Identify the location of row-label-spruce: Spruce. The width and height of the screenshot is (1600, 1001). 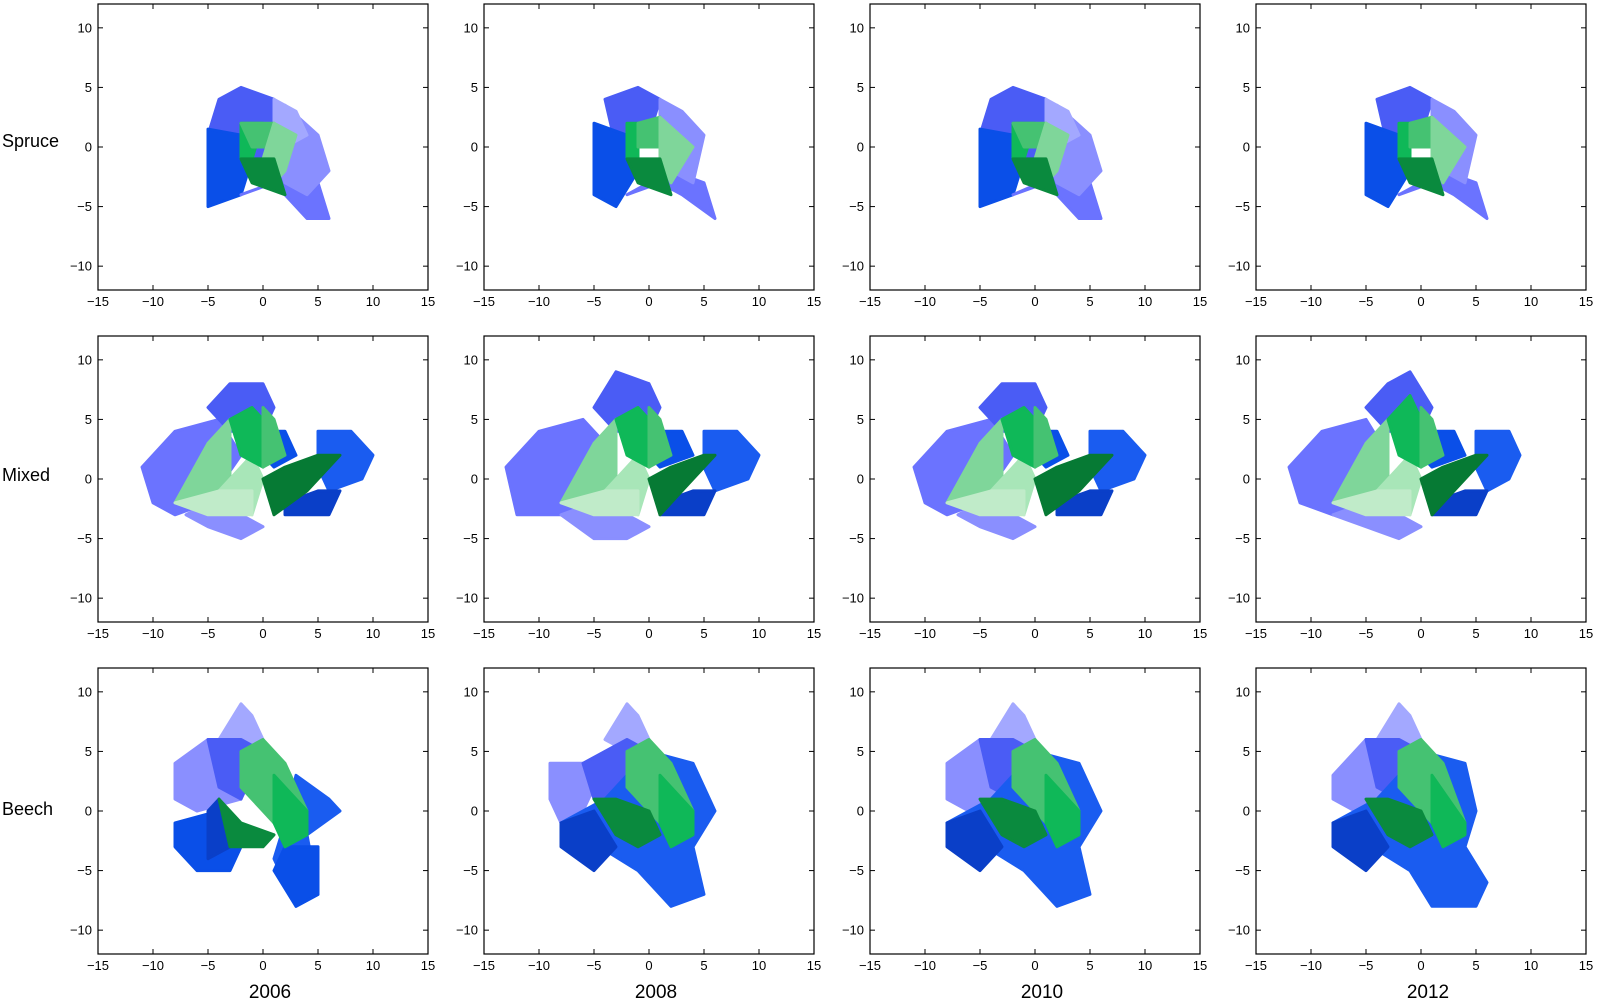
(30, 141).